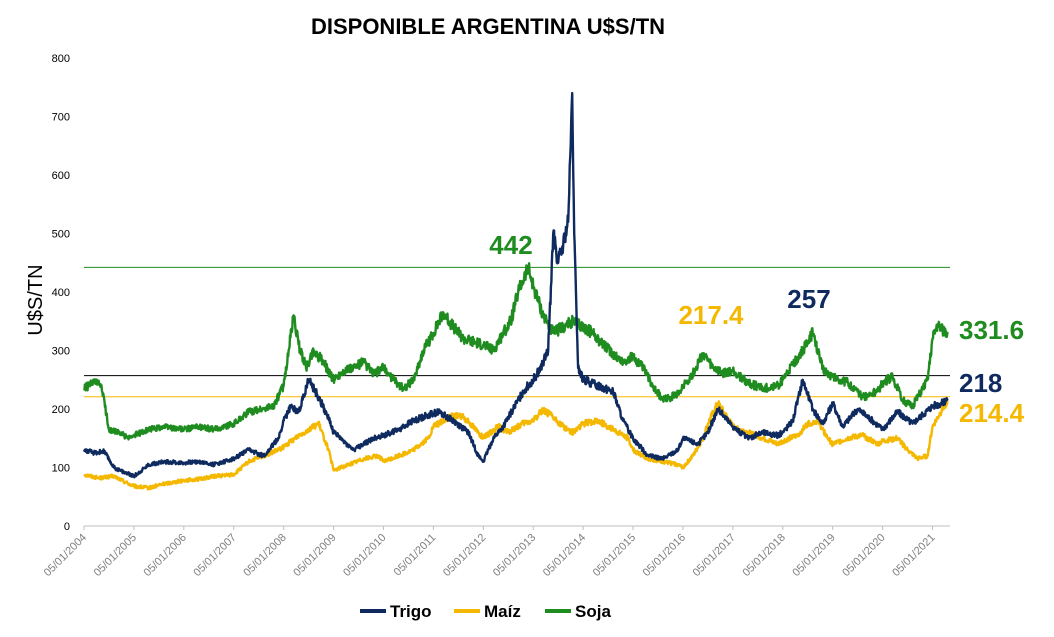 This screenshot has width=1054, height=637. I want to click on annotation-trigo-mid: 257, so click(808, 299).